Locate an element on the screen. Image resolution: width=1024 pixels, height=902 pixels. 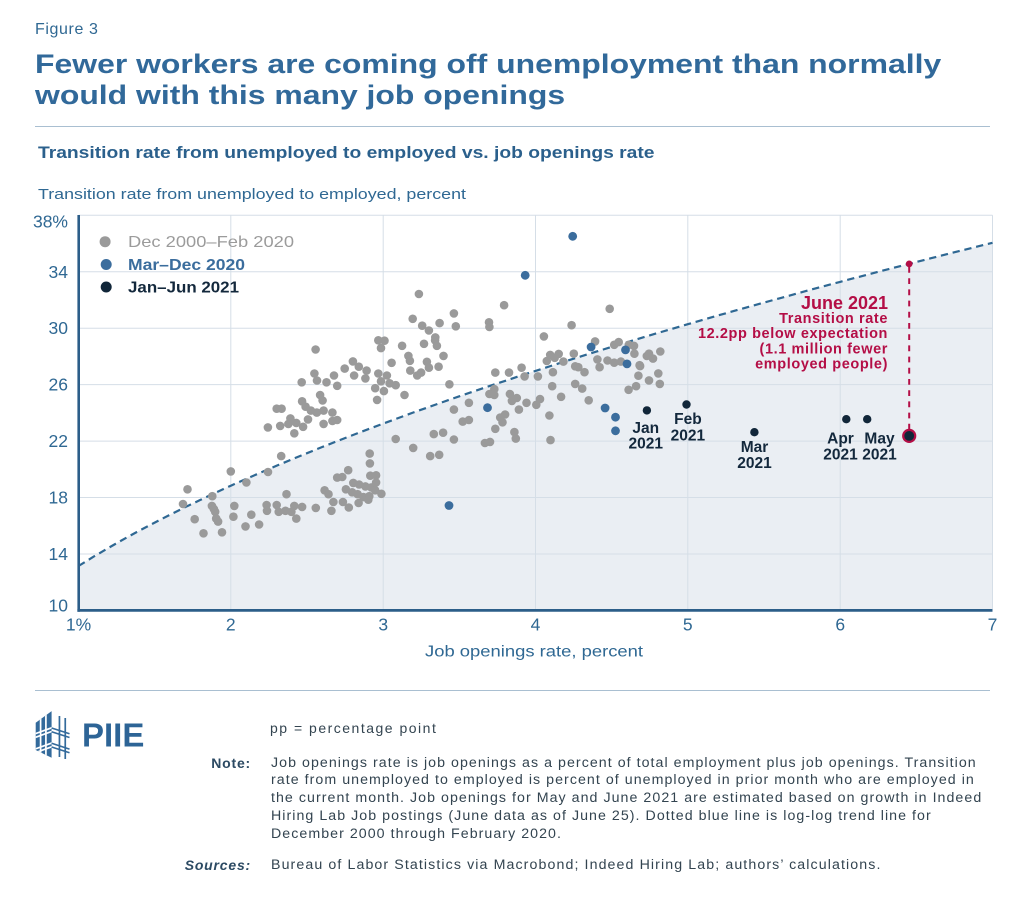
svg-text: Transition rate is located at coordinates (833, 319).